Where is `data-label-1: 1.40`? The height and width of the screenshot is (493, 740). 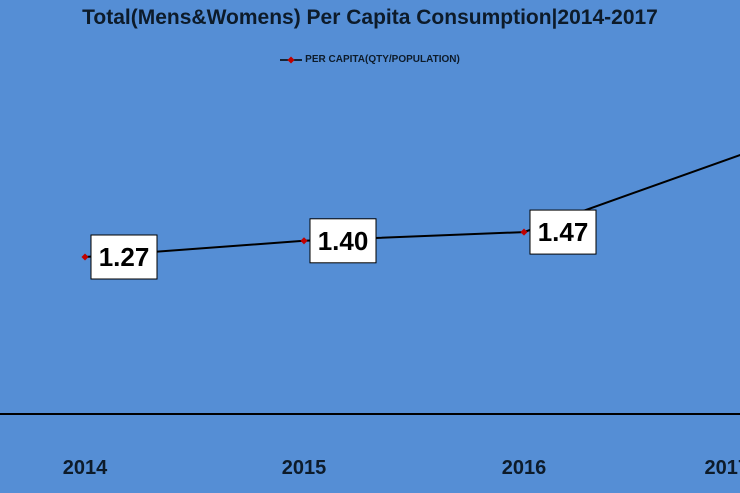
data-label-1: 1.40 is located at coordinates (343, 241).